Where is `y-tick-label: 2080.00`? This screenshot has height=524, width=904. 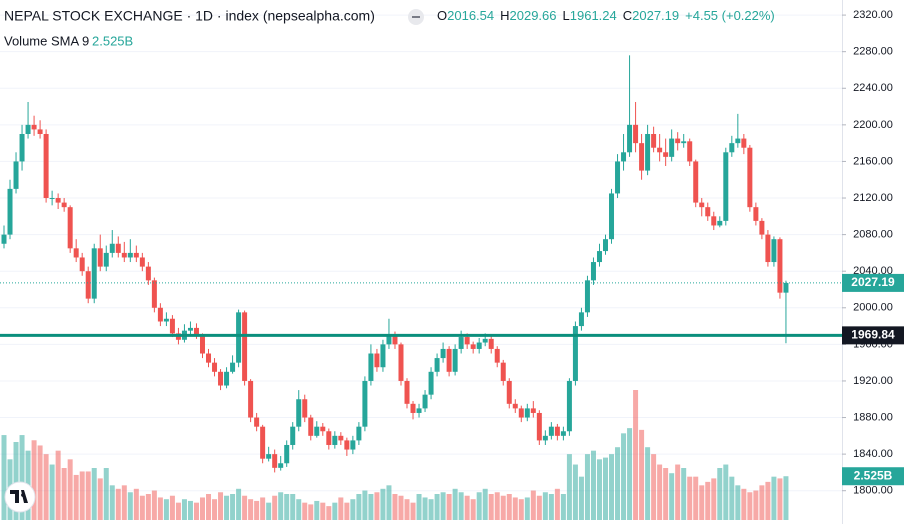 y-tick-label: 2080.00 is located at coordinates (873, 235).